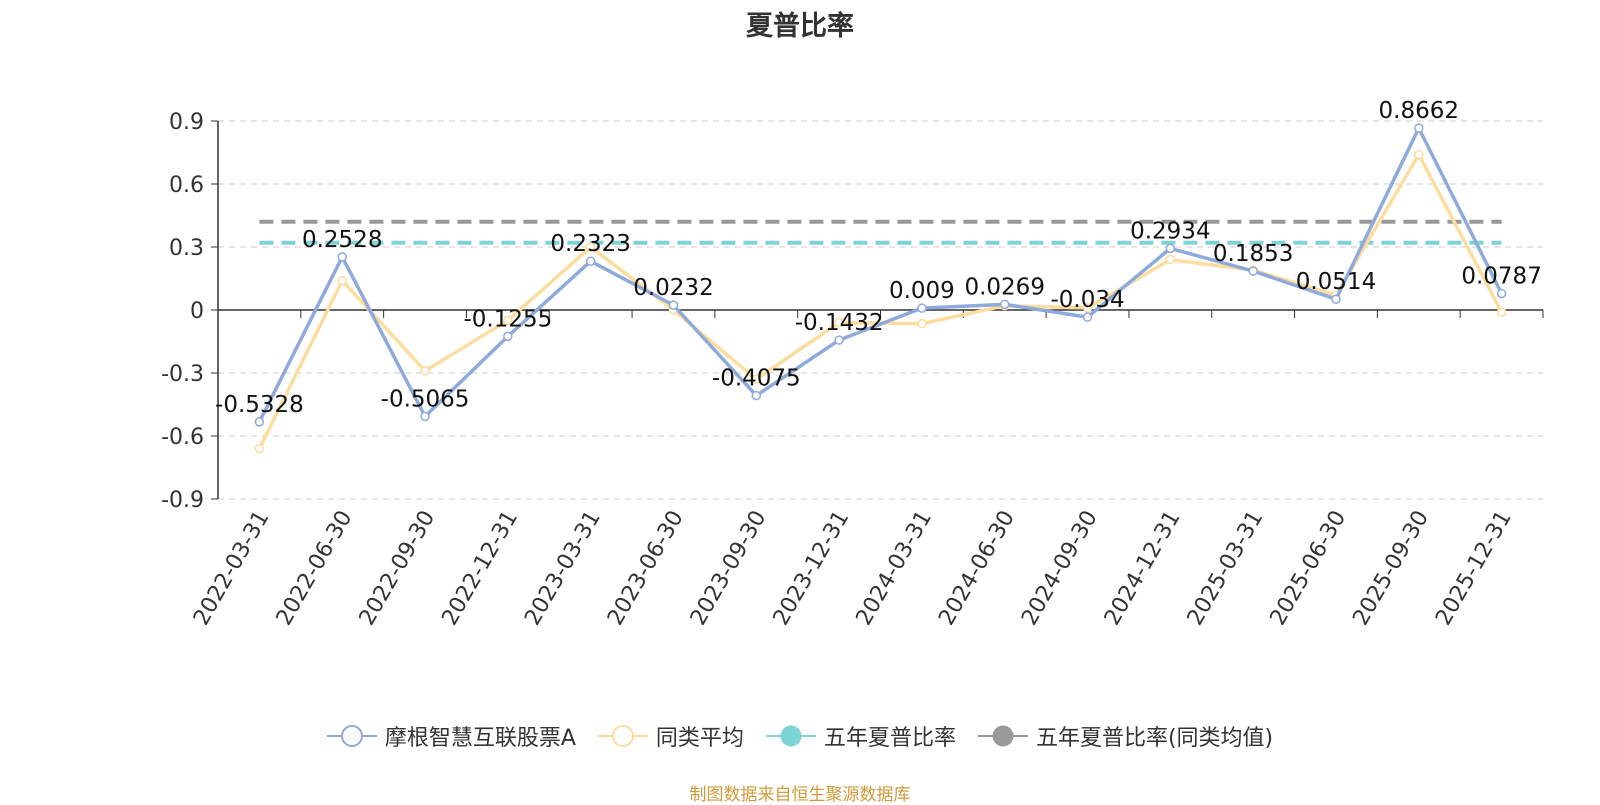 This screenshot has height=805, width=1600. I want to click on x-tick-label: 2025-03-31, so click(1226, 568).